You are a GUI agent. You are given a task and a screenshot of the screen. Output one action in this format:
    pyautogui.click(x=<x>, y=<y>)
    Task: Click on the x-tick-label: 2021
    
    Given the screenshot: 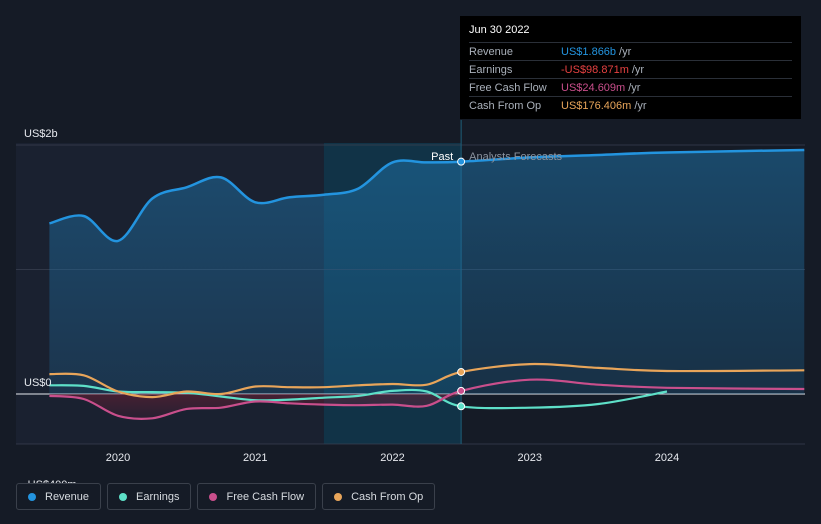 What is the action you would take?
    pyautogui.click(x=255, y=458)
    